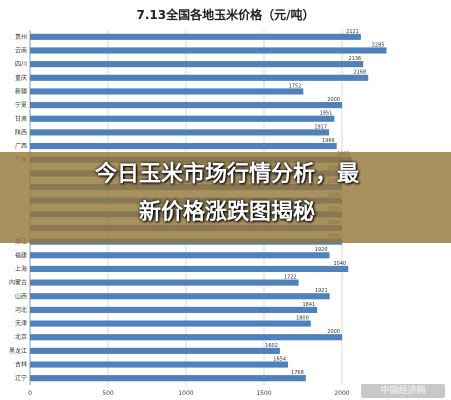  I want to click on data-label: 1921, so click(321, 291).